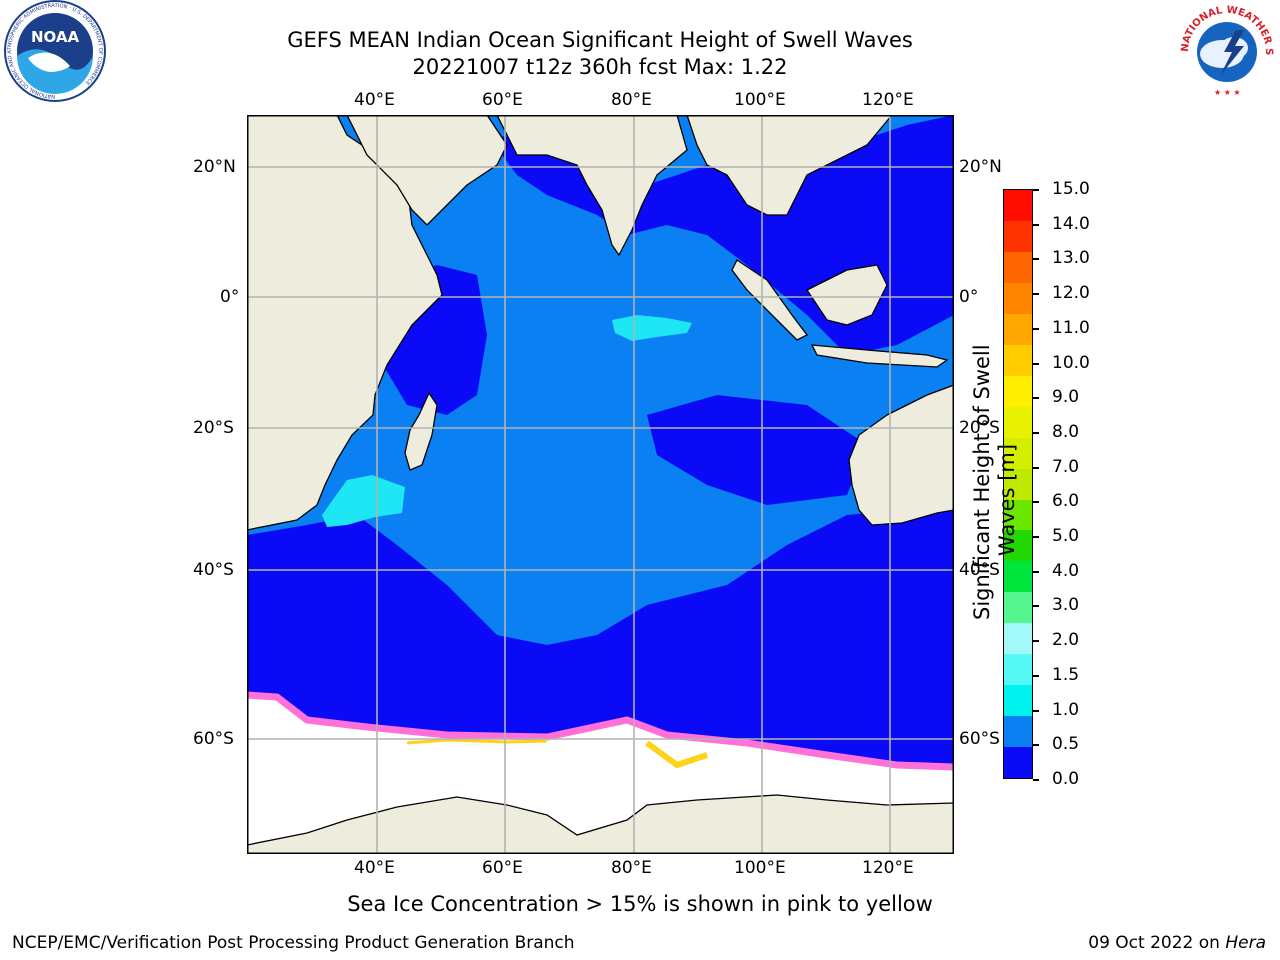  Describe the element at coordinates (979, 570) in the screenshot. I see `lat-label-right-40s: 40°S` at that location.